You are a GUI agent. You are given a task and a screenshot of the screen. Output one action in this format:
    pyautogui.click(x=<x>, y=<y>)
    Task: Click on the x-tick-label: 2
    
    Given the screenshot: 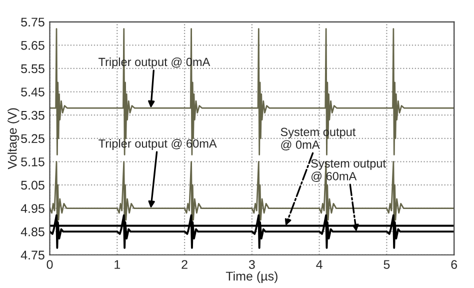 What is the action you would take?
    pyautogui.click(x=185, y=264)
    